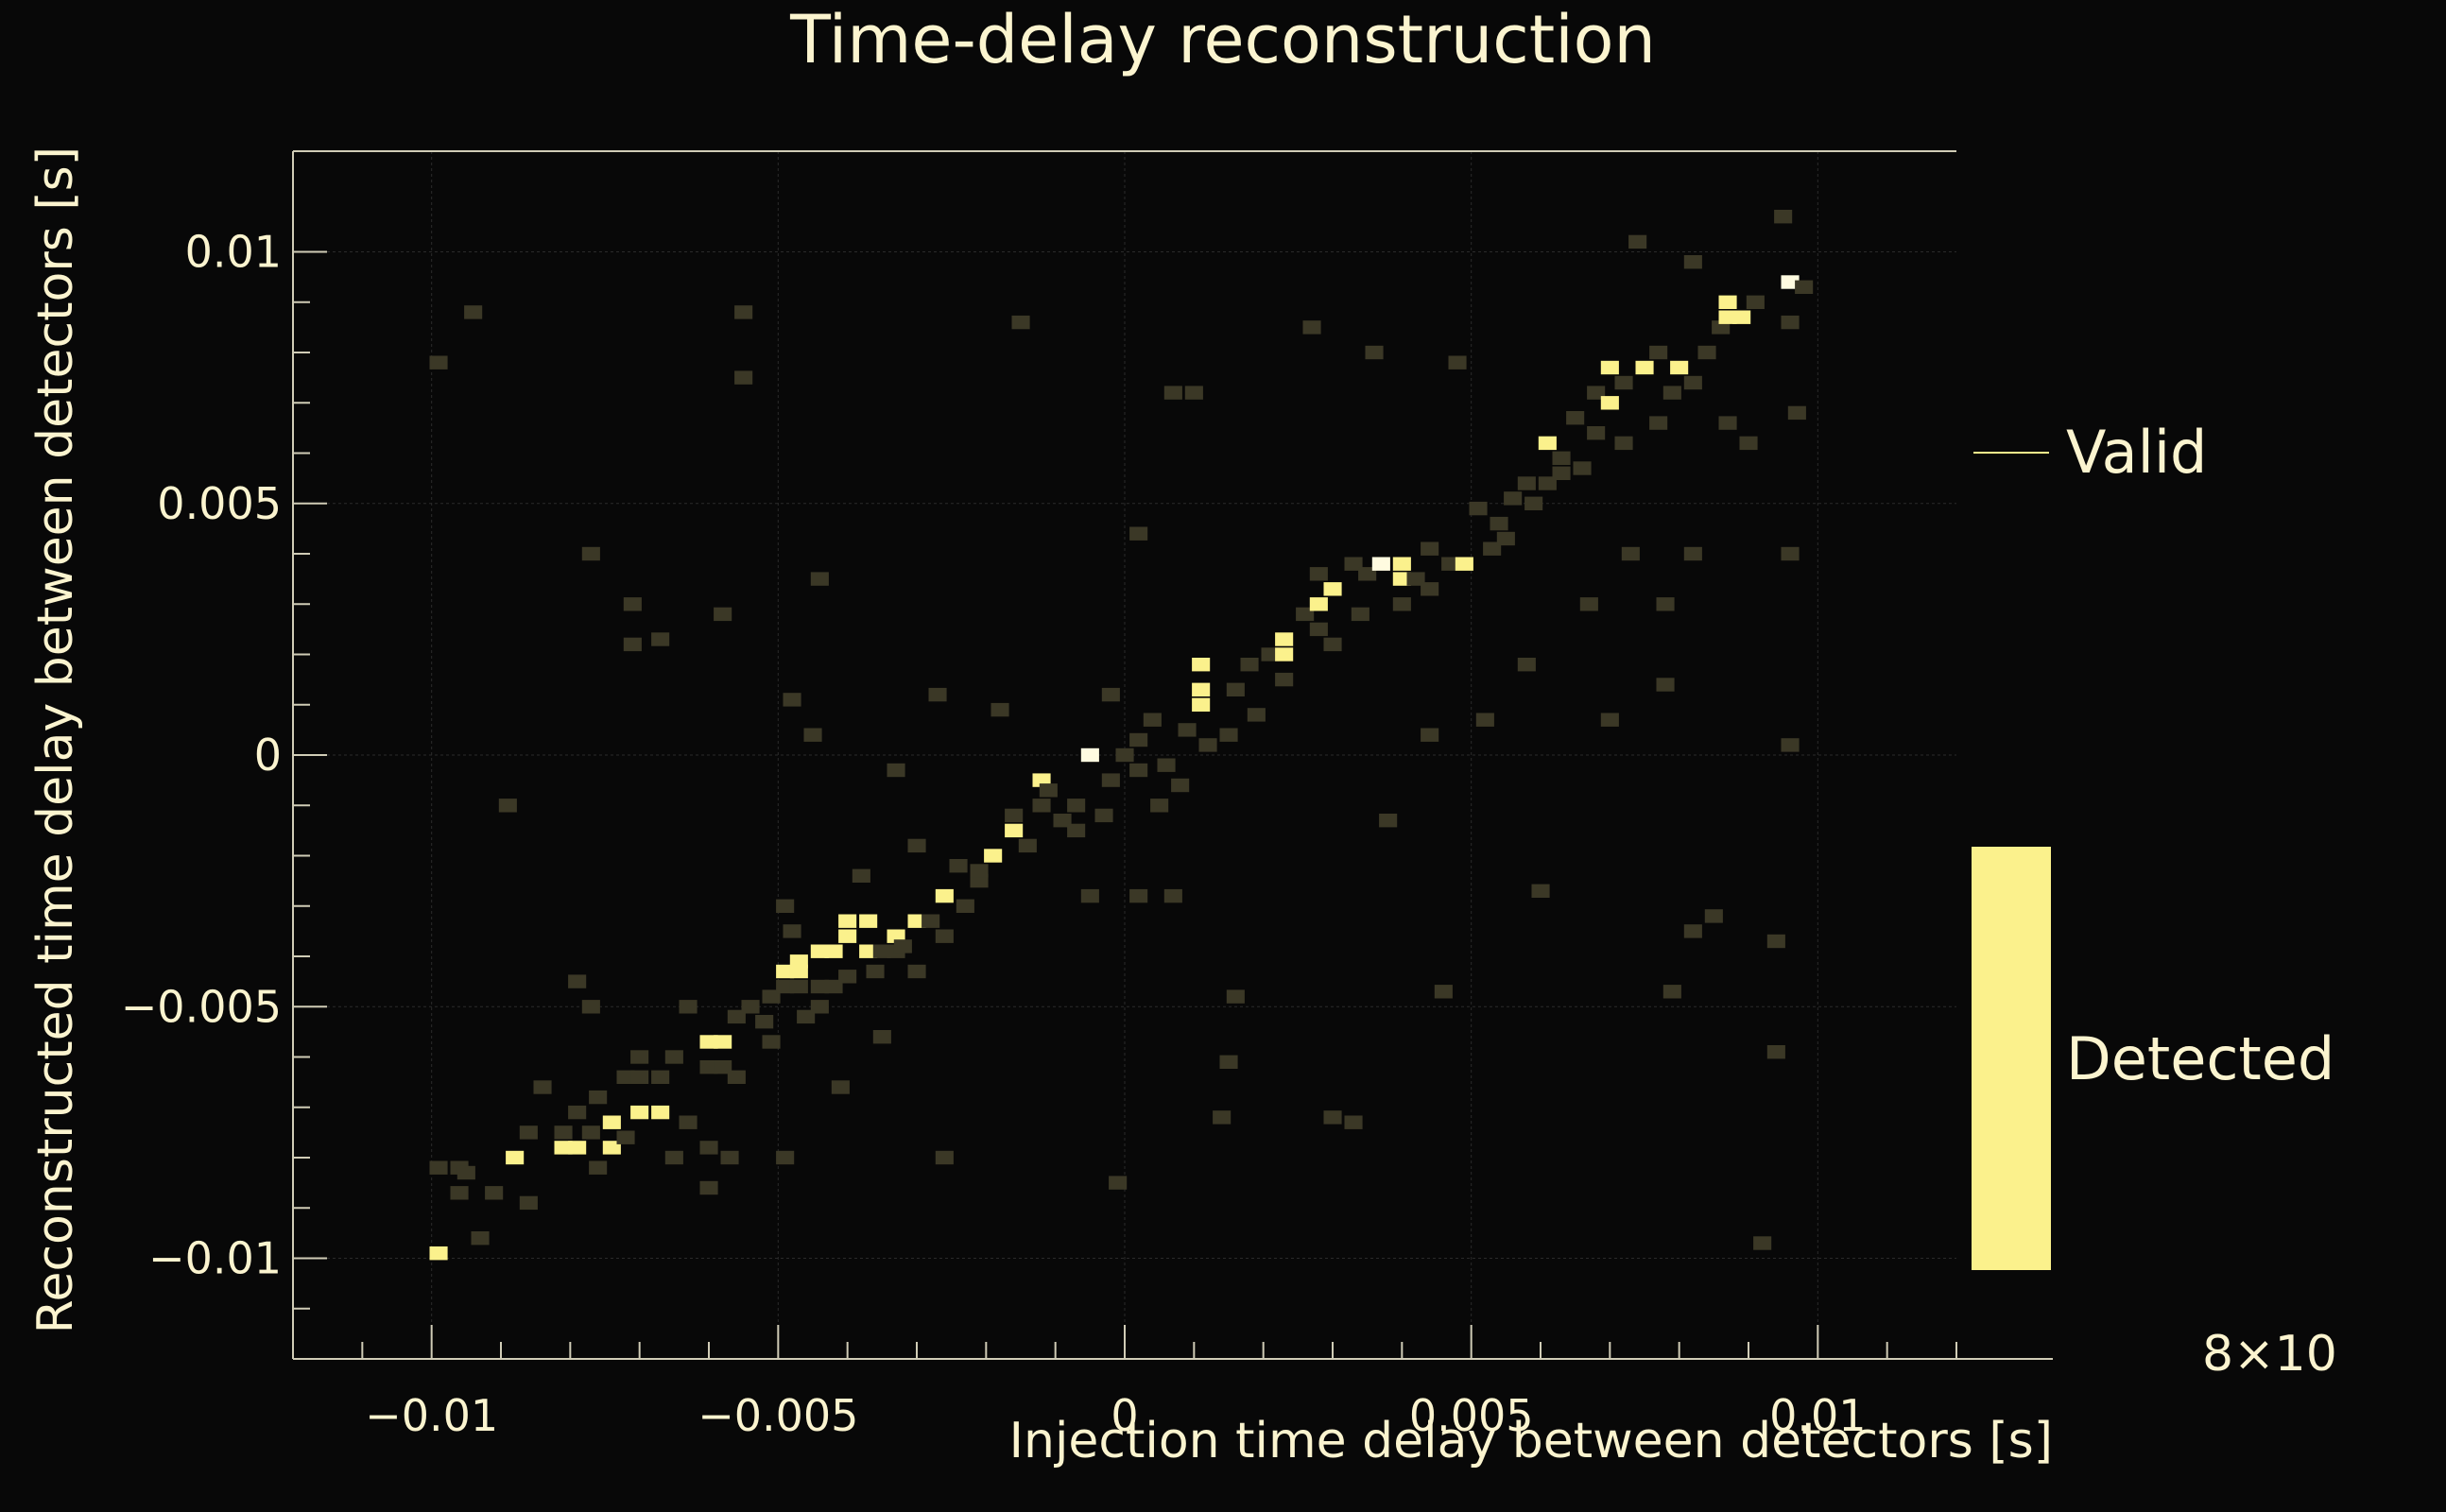 The width and height of the screenshot is (2446, 1512). Describe the element at coordinates (215, 1258) in the screenshot. I see `y-tick-label: −0.01` at that location.